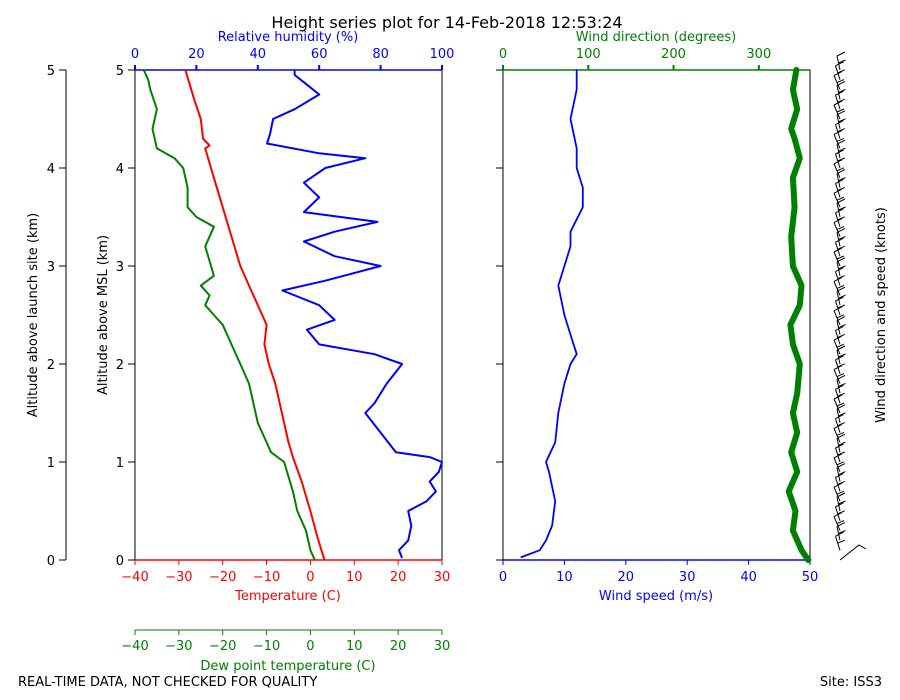 The image size is (900, 700). What do you see at coordinates (51, 71) in the screenshot?
I see `outer-altitude-tick: 5` at bounding box center [51, 71].